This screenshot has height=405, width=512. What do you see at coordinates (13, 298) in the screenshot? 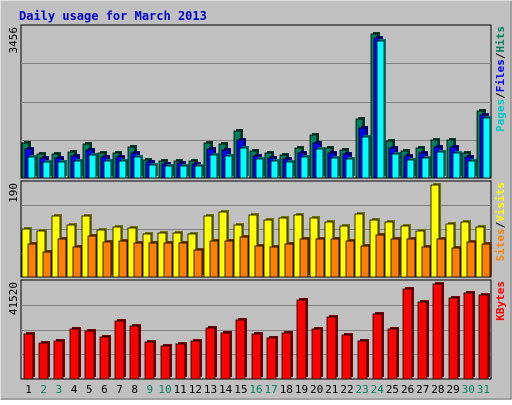
I see `y-max-label: 41520` at bounding box center [13, 298].